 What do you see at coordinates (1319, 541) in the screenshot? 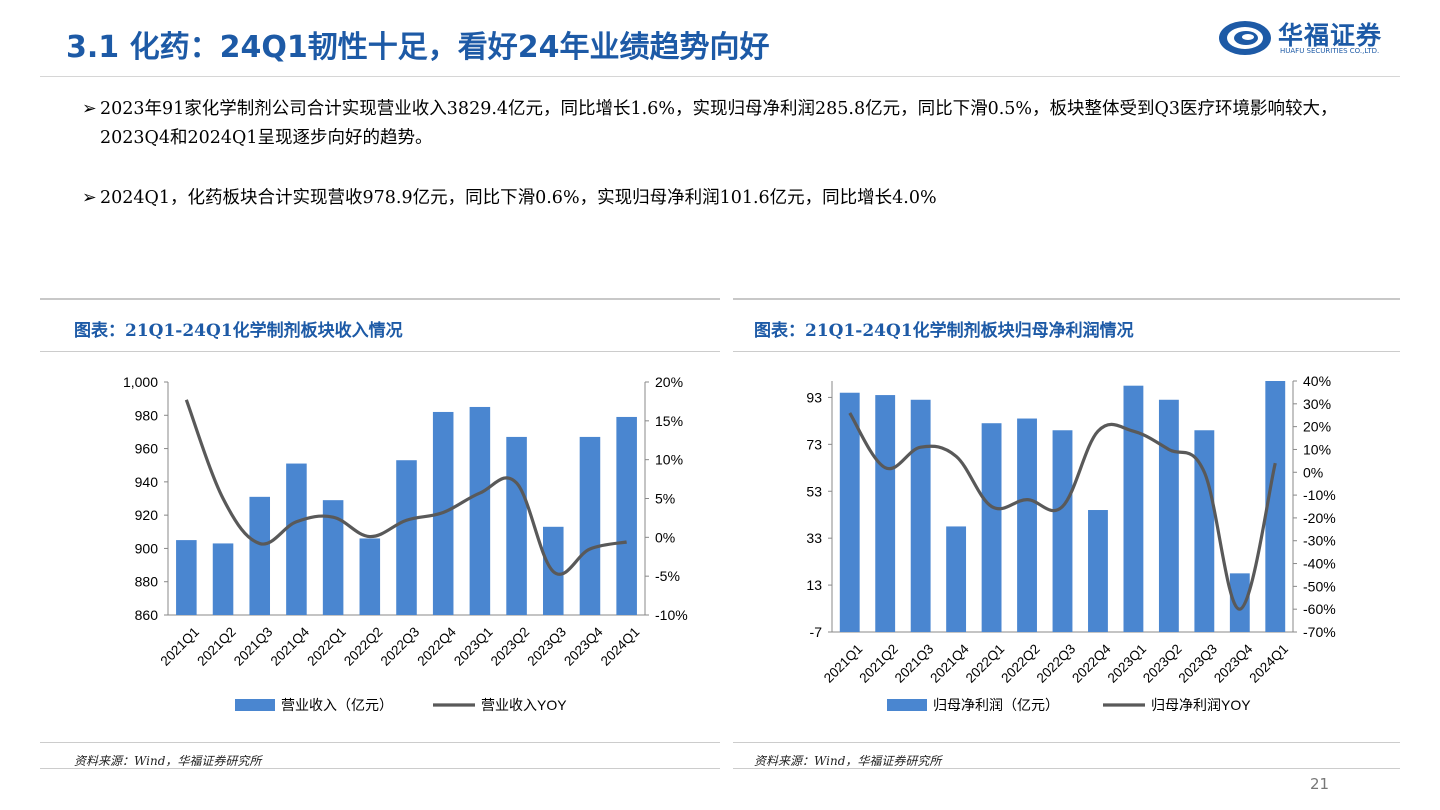
I see `right-axis-tick-label: -30%` at bounding box center [1319, 541].